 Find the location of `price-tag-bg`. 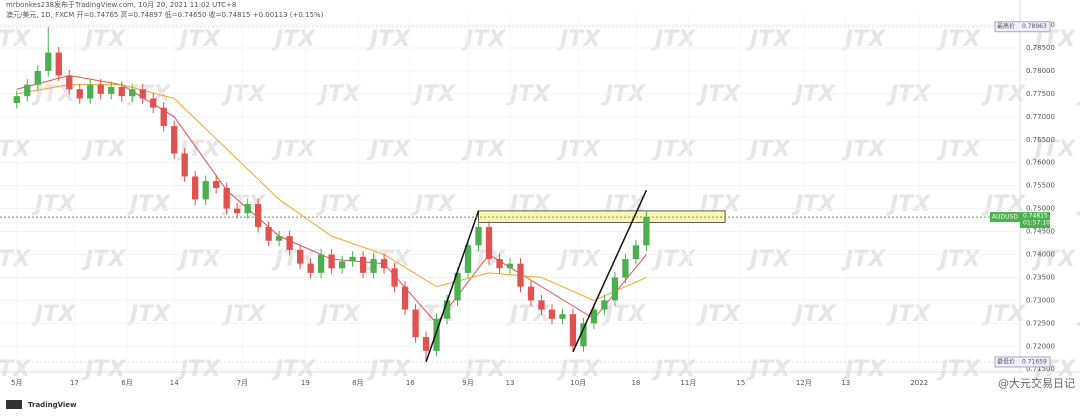

price-tag-bg is located at coordinates (1035, 220).